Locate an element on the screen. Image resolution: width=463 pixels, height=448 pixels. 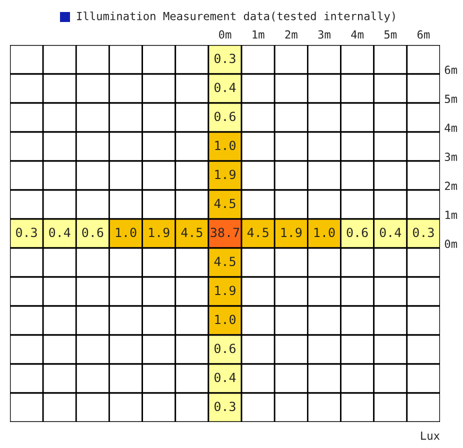
y2-tick-label: 1m is located at coordinates (452, 214).